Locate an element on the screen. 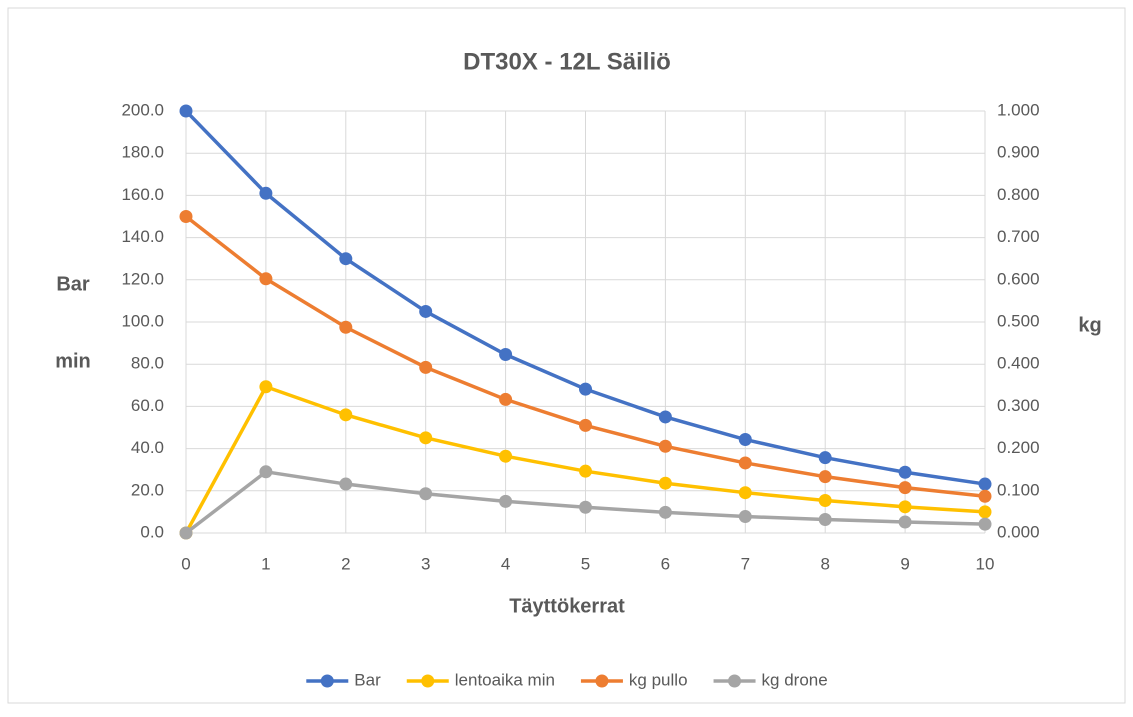 The width and height of the screenshot is (1133, 717). y-tick-label: 80.0 is located at coordinates (147, 363).